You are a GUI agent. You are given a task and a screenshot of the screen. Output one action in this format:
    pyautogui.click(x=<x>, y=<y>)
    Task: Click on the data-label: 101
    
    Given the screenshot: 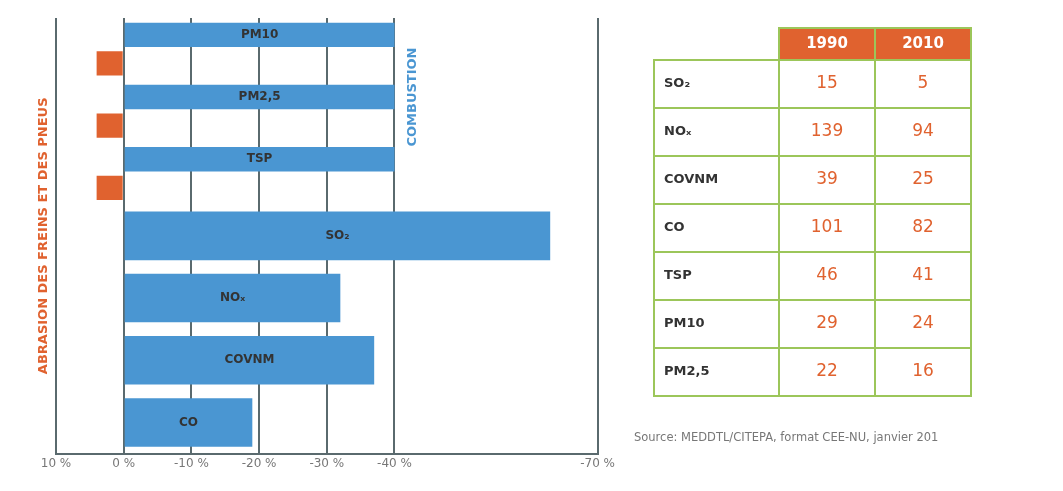 What is the action you would take?
    pyautogui.click(x=827, y=226)
    